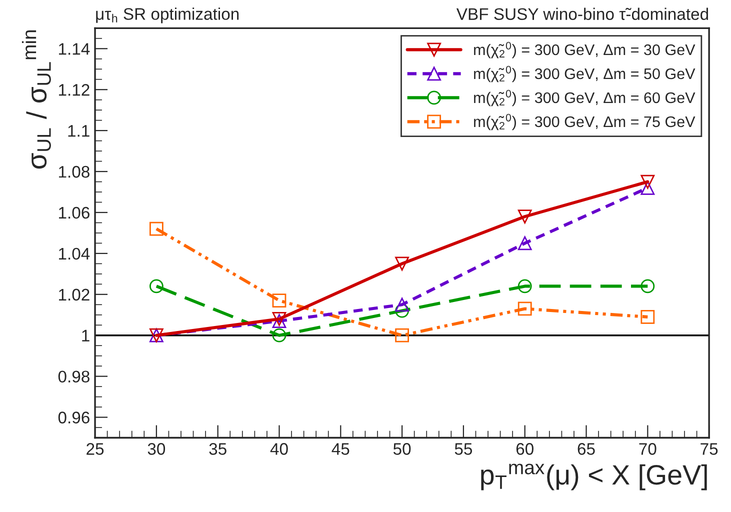  What do you see at coordinates (86, 336) in the screenshot?
I see `y-tick-label: 1` at bounding box center [86, 336].